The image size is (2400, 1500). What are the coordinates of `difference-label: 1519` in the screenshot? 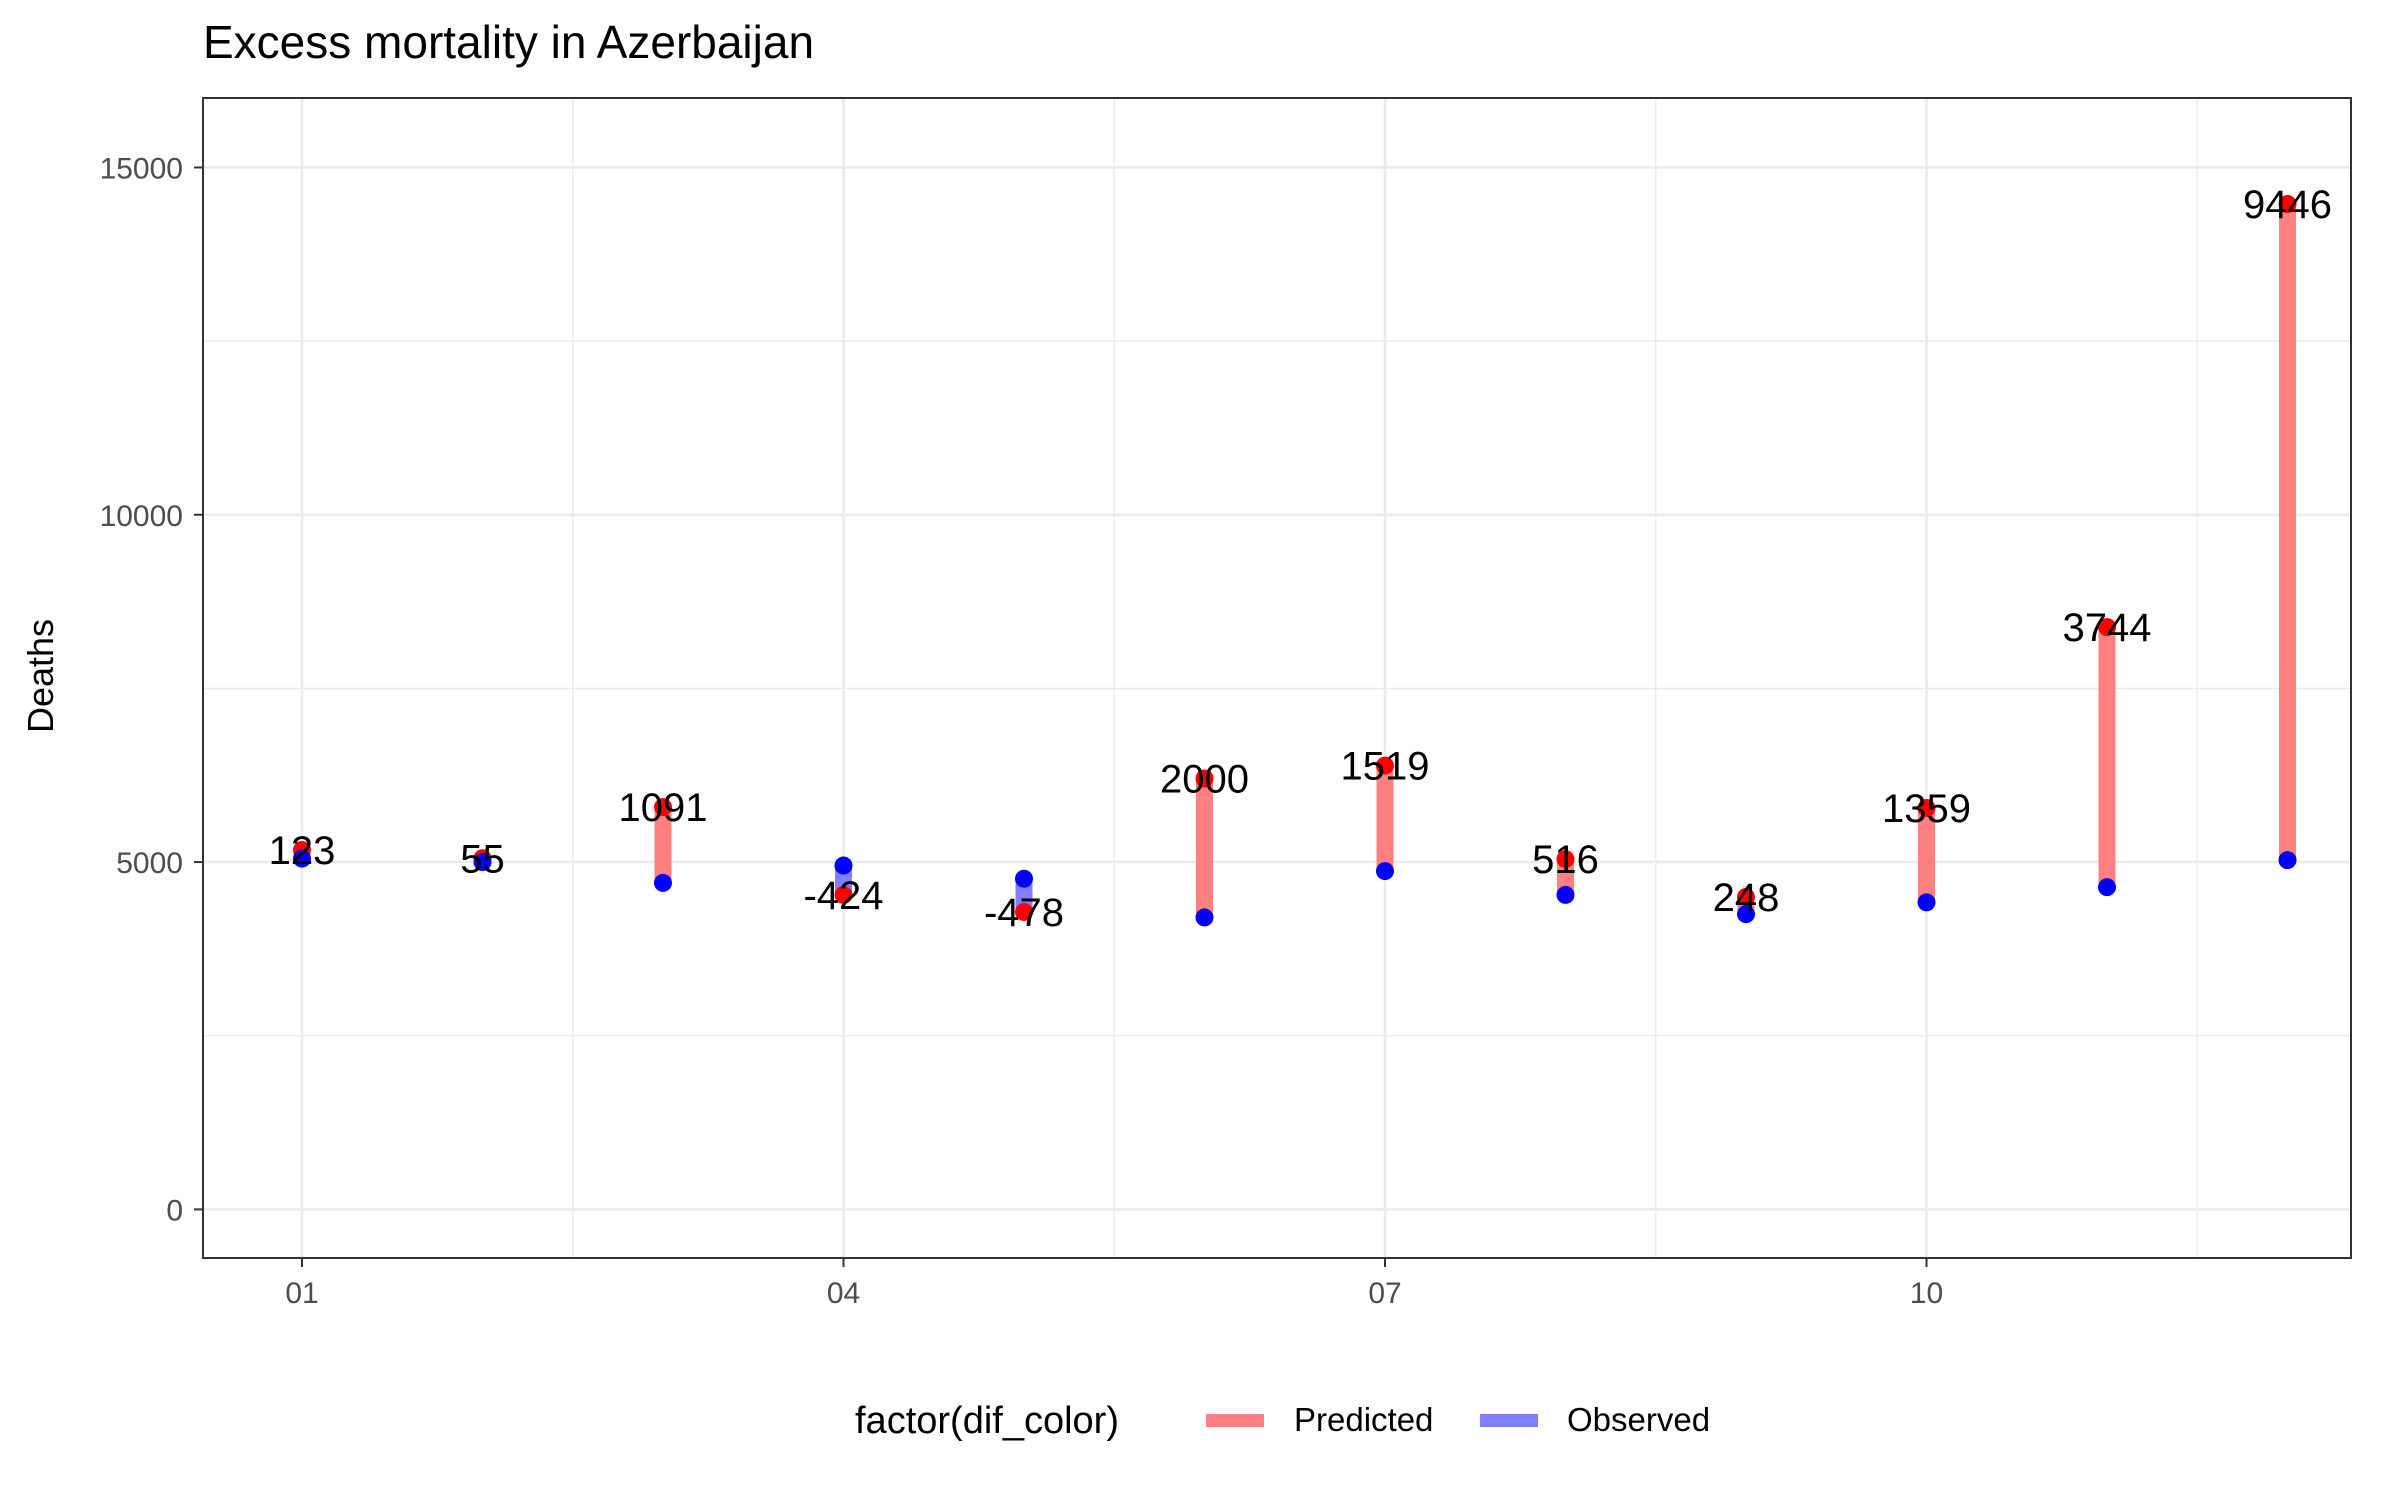 It's located at (1385, 767).